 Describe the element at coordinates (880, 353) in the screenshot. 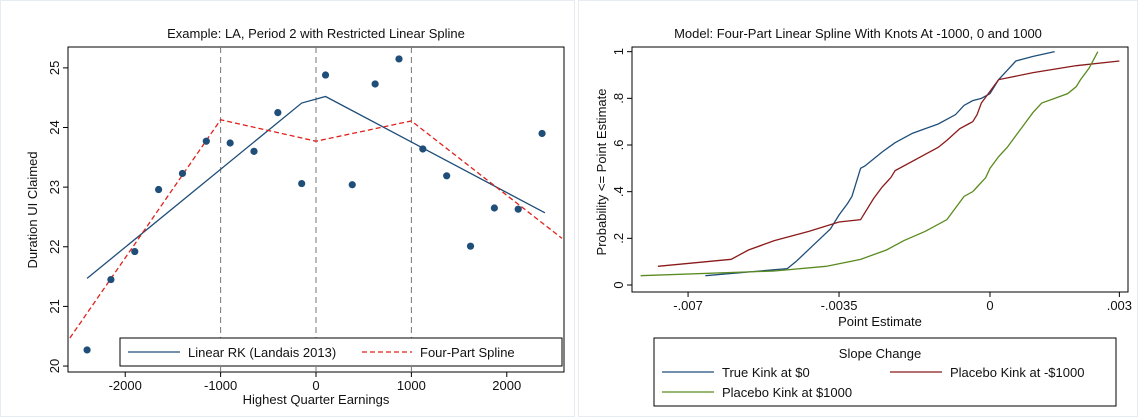

I see `right-legend-title: Slope Change` at that location.